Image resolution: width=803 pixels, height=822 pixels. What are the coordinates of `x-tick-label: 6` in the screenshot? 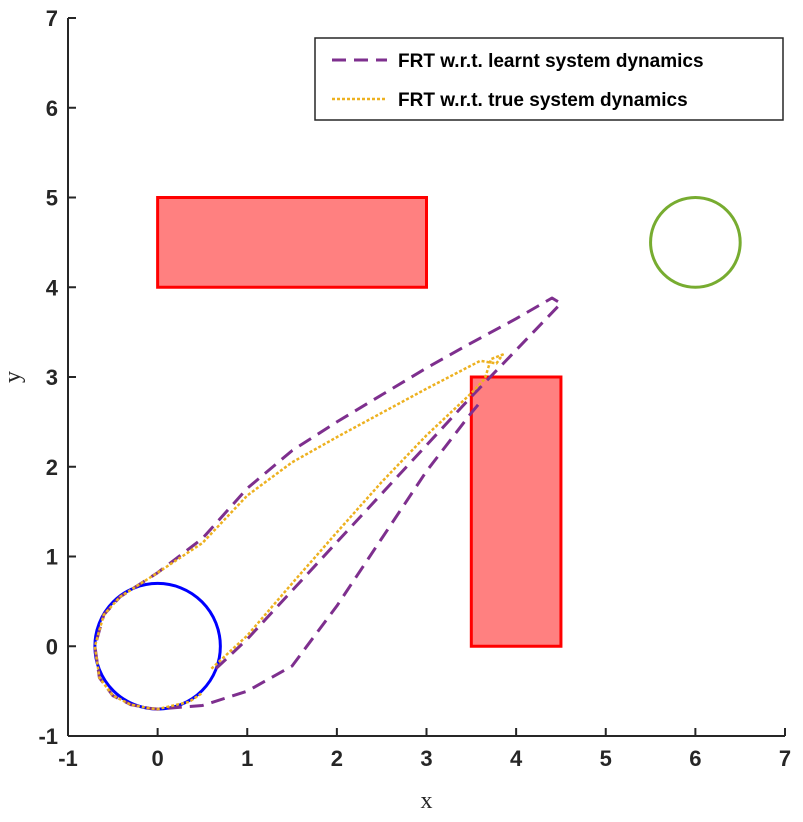 It's located at (695, 758).